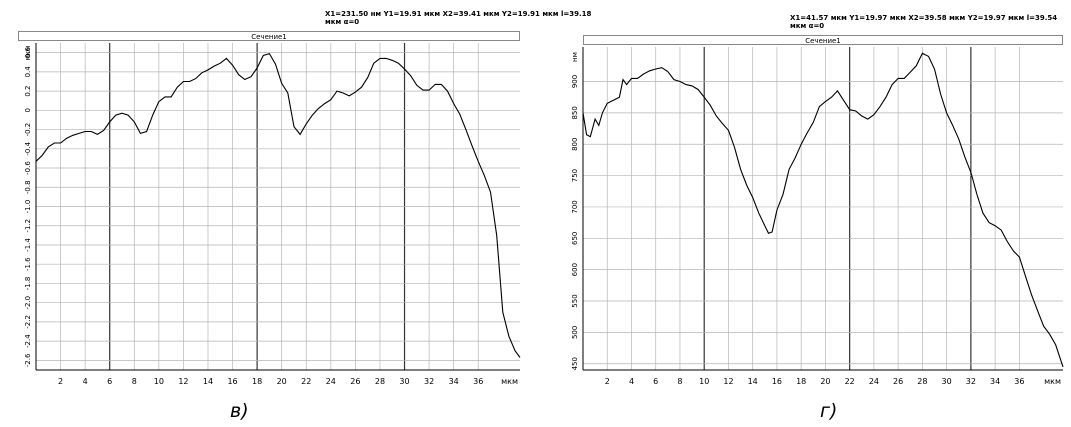 The width and height of the screenshot is (1071, 427). Describe the element at coordinates (575, 144) in the screenshot. I see `y-tick-label: 800` at that location.